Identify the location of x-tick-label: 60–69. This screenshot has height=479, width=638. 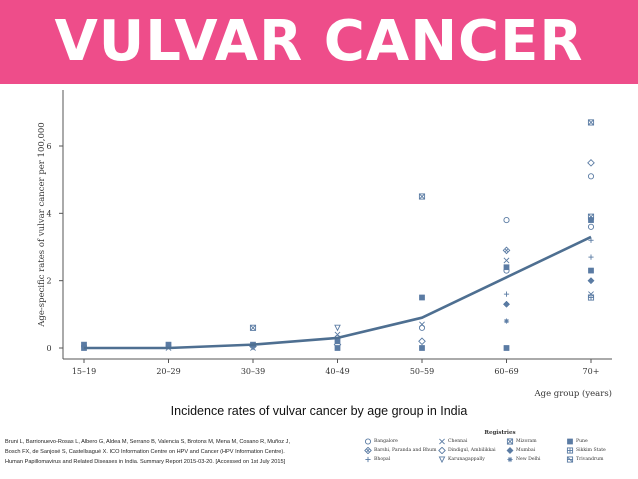
(506, 371).